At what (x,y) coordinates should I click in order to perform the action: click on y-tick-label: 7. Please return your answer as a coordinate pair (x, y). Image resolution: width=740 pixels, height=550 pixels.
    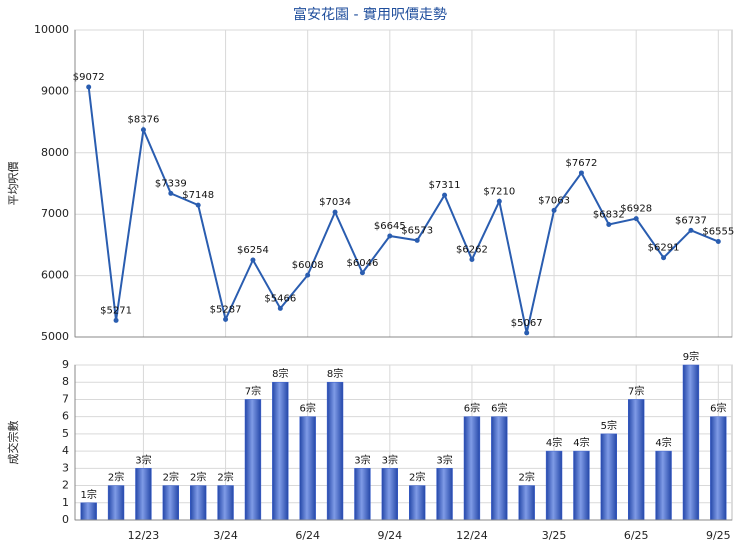
    Looking at the image, I should click on (65, 398).